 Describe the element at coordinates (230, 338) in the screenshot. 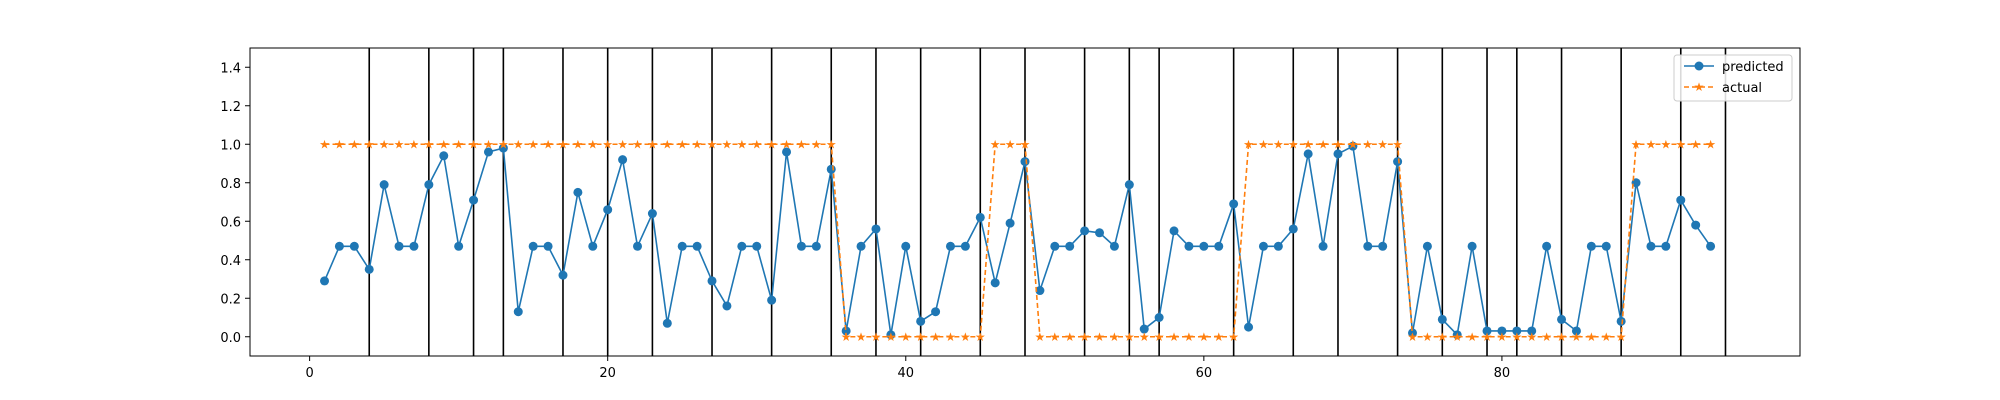

I see `y-tick-label: 0.0` at that location.